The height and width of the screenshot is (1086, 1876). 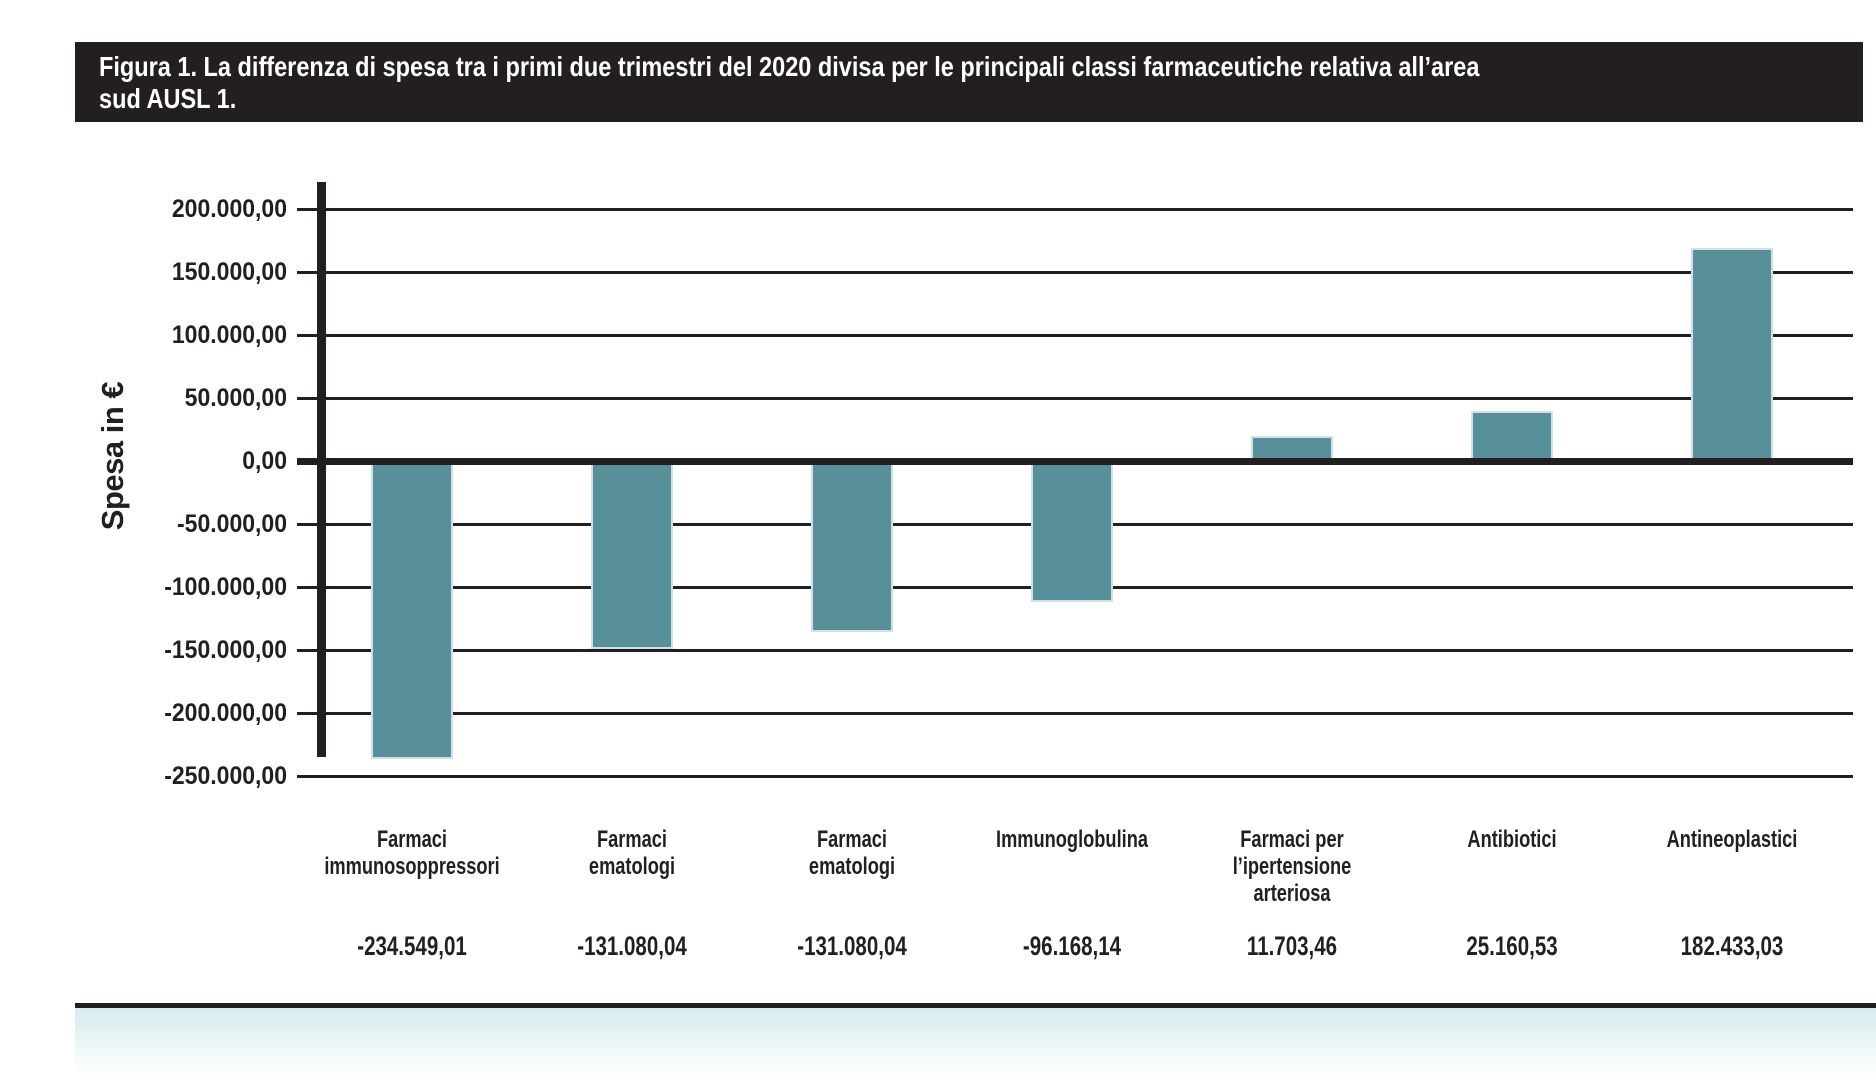 What do you see at coordinates (264, 461) in the screenshot?
I see `y-tick-label: 0,00` at bounding box center [264, 461].